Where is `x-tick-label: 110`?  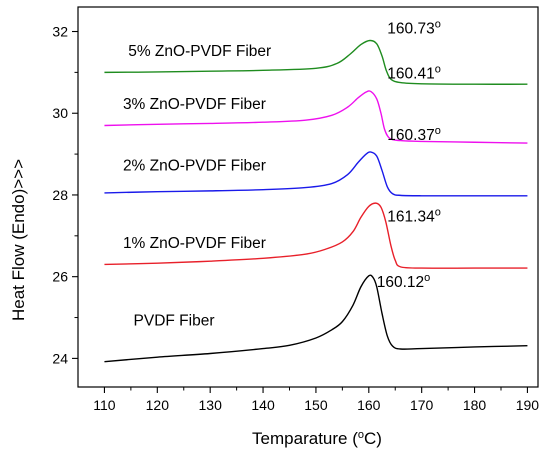 x-tick-label: 110 is located at coordinates (104, 405).